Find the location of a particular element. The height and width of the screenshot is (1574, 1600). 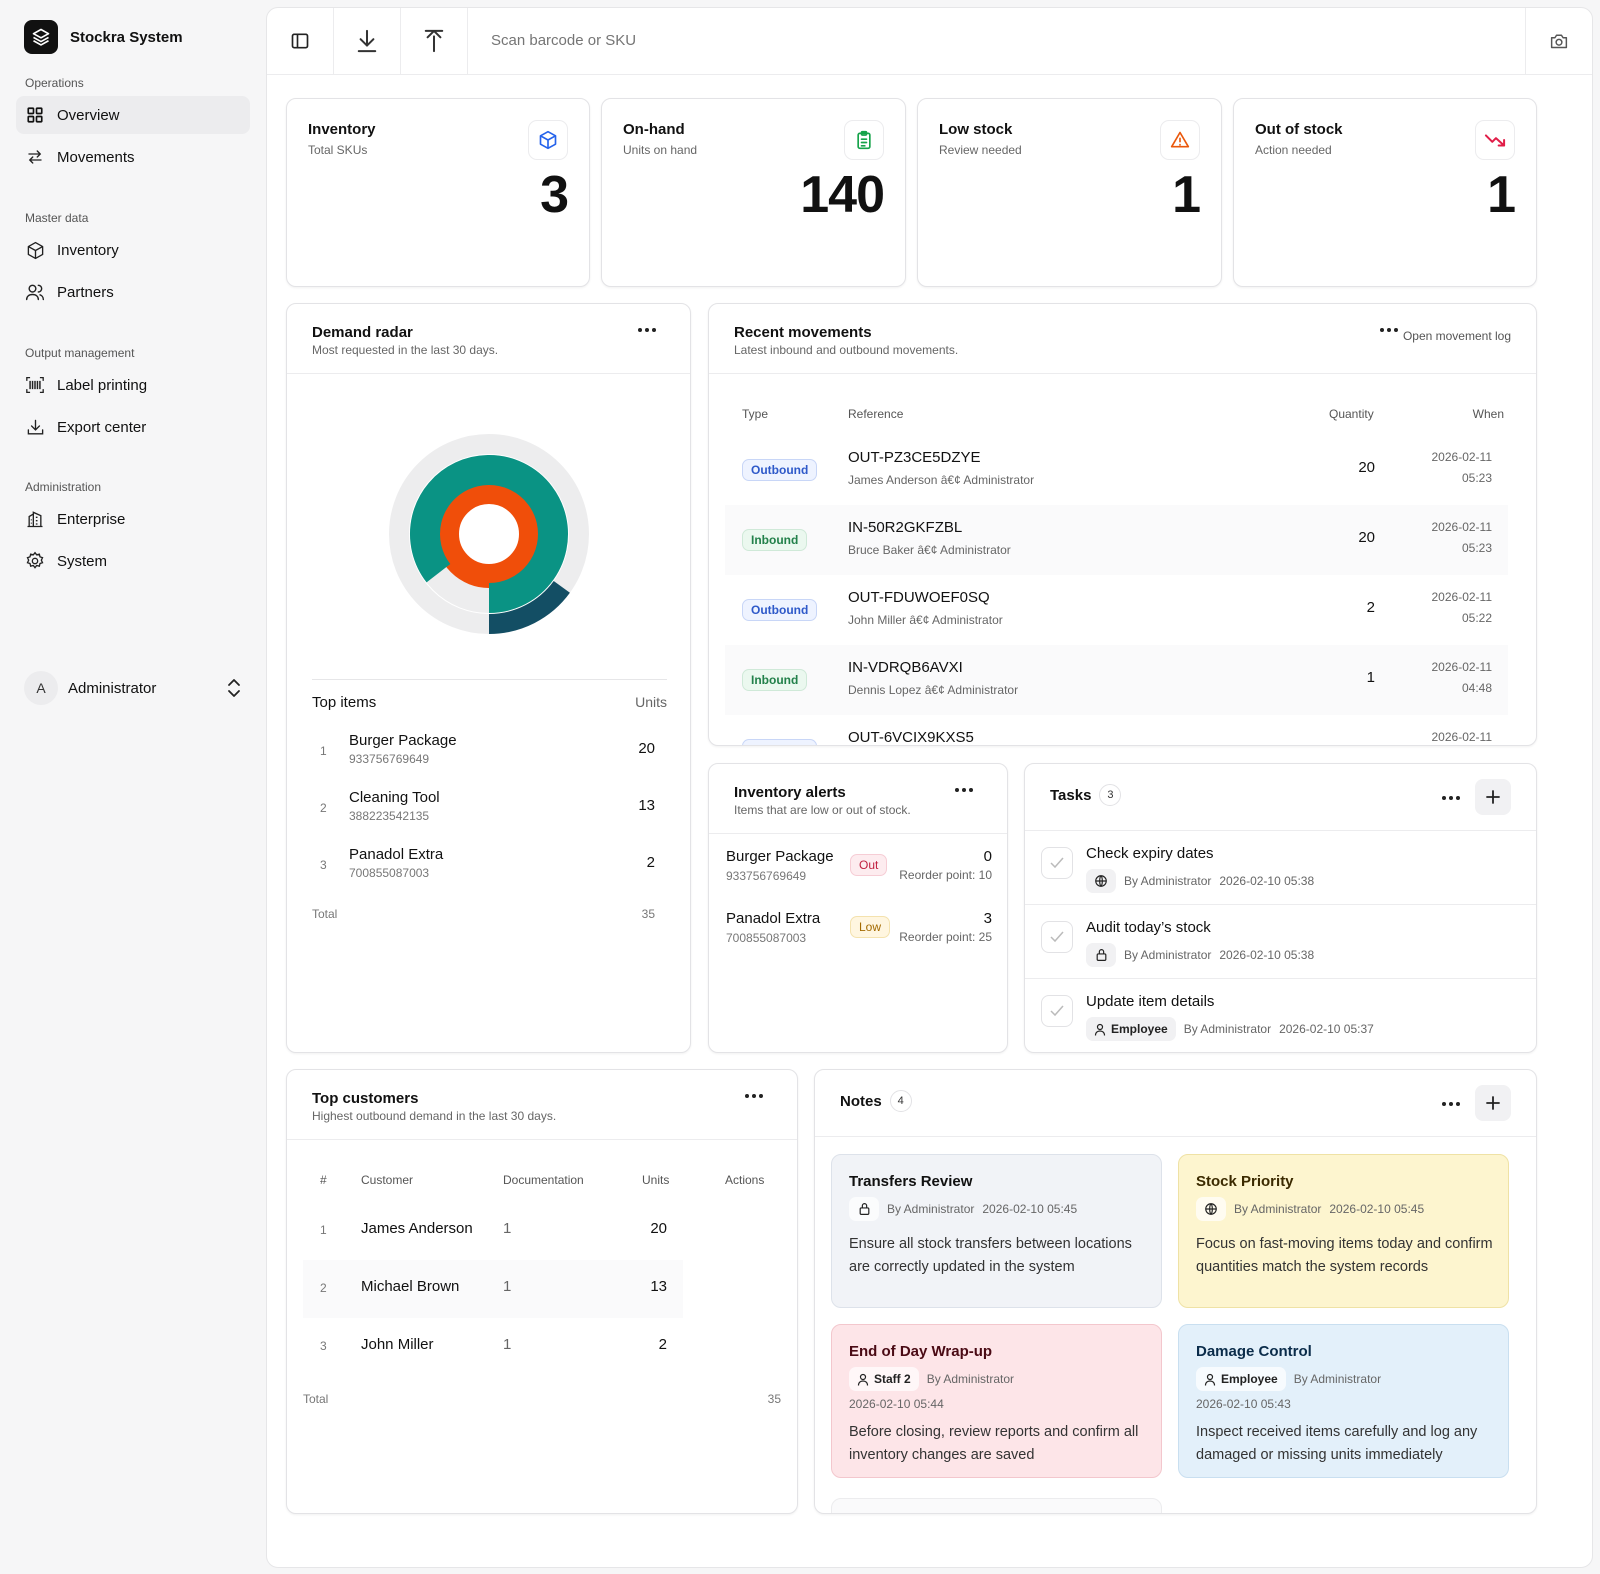

customer-rank: 2 is located at coordinates (323, 1288).